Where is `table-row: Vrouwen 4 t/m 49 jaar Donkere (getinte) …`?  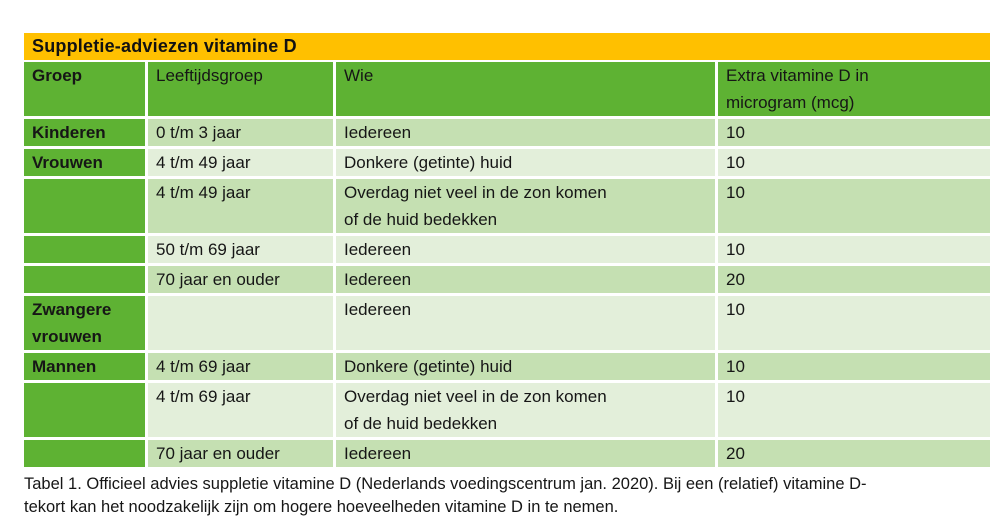 table-row: Vrouwen 4 t/m 49 jaar Donkere (getinte) … is located at coordinates (507, 164).